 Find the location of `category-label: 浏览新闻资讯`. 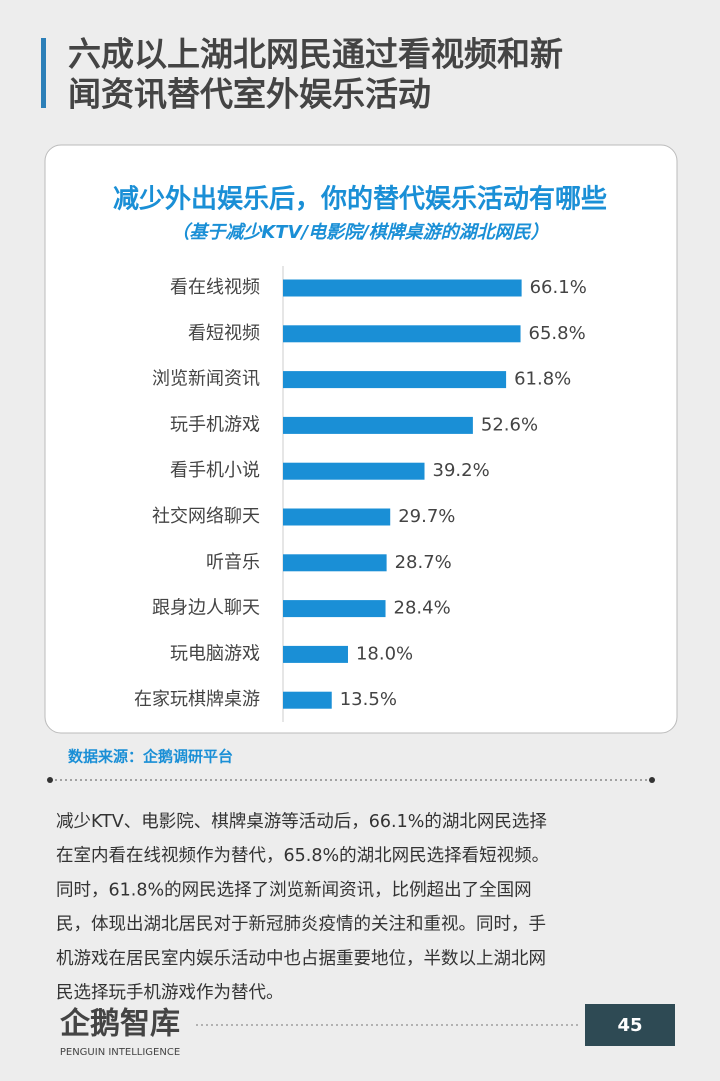

category-label: 浏览新闻资讯 is located at coordinates (206, 379).